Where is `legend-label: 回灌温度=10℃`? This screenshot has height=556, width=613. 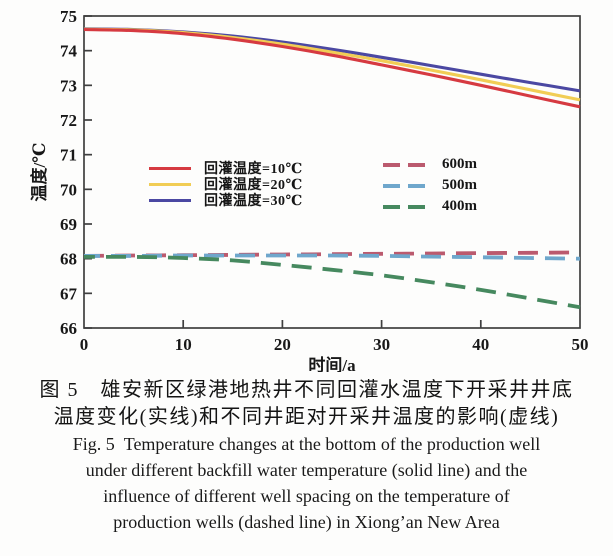
legend-label: 回灌温度=10℃ is located at coordinates (253, 169).